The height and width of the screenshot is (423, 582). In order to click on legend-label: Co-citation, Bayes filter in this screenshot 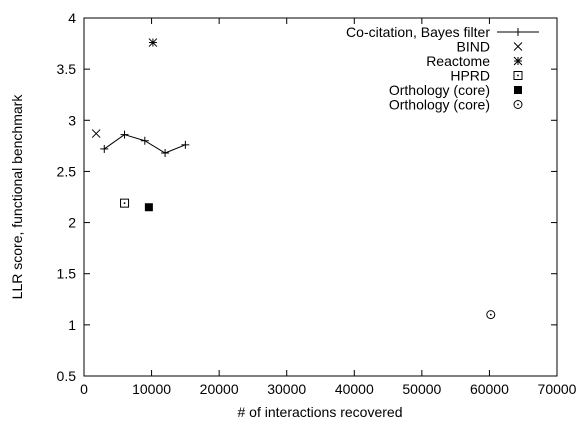, I will do `click(418, 32)`.